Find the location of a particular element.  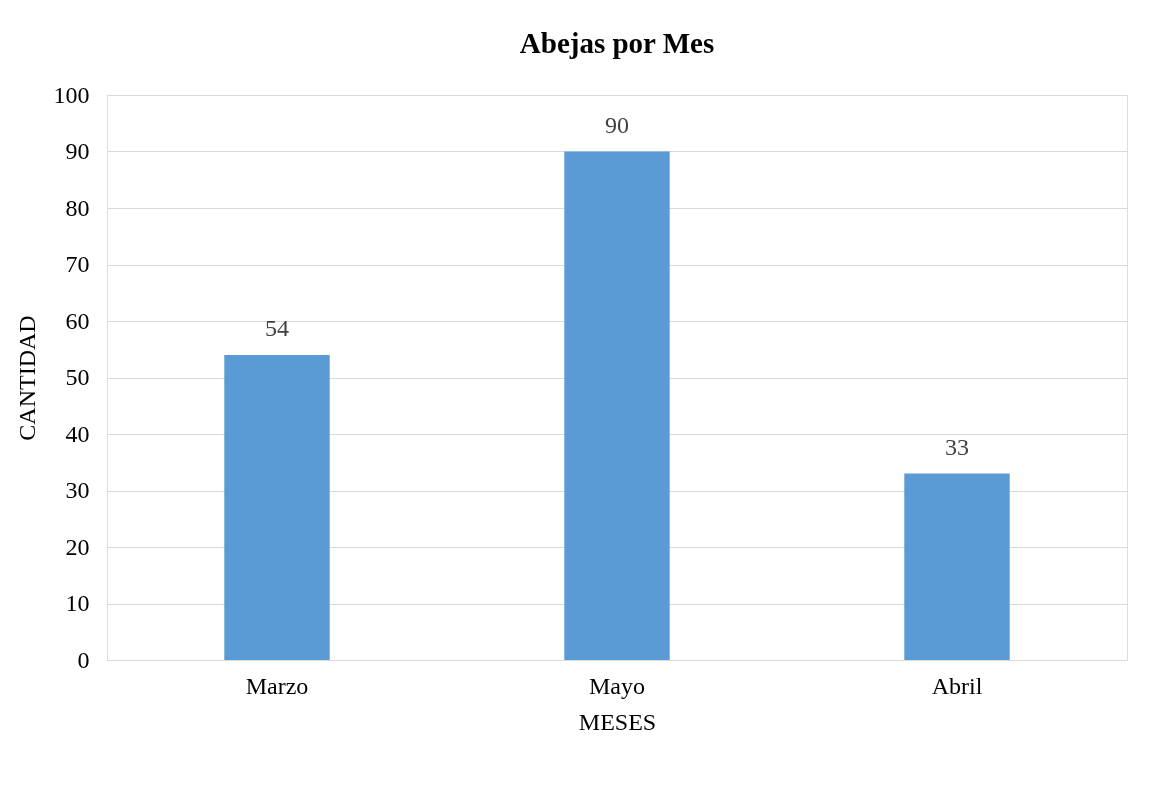

y-tick-label: 90 is located at coordinates (77, 151).